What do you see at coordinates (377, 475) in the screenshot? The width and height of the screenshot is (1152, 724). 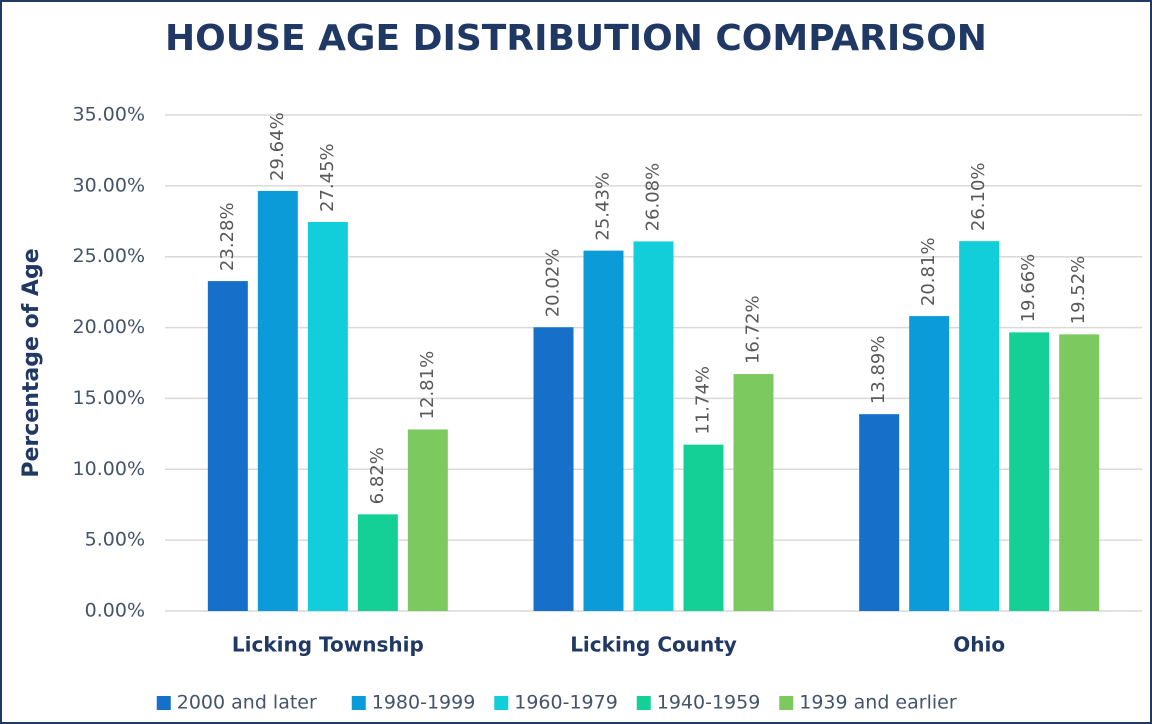 I see `value-label: 6.82%` at bounding box center [377, 475].